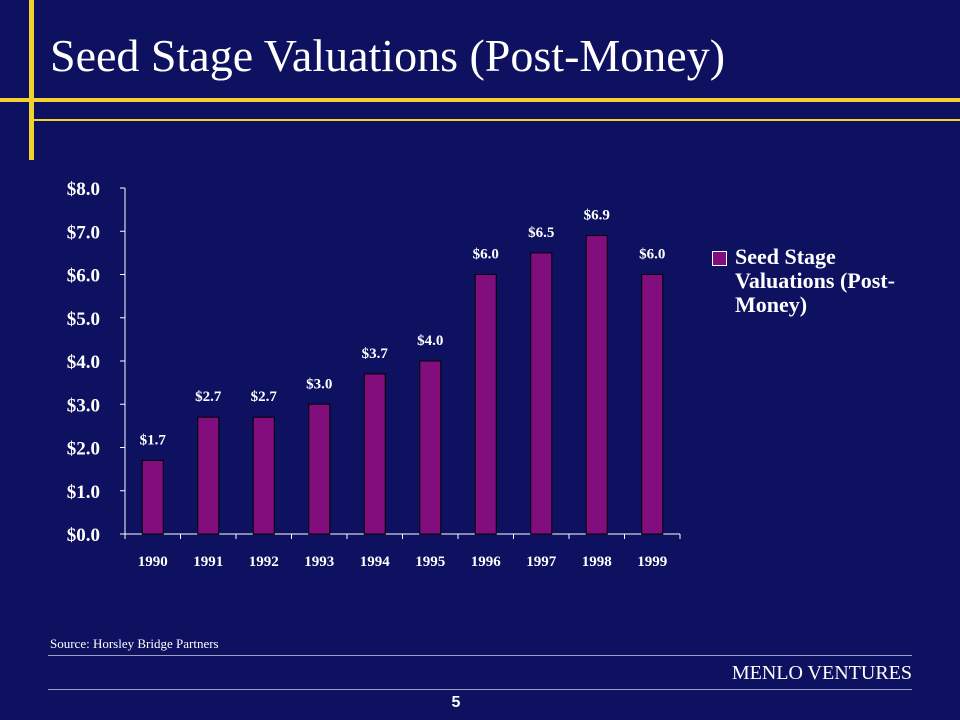 The width and height of the screenshot is (960, 720). I want to click on y-tick-label: $4.0, so click(83, 362).